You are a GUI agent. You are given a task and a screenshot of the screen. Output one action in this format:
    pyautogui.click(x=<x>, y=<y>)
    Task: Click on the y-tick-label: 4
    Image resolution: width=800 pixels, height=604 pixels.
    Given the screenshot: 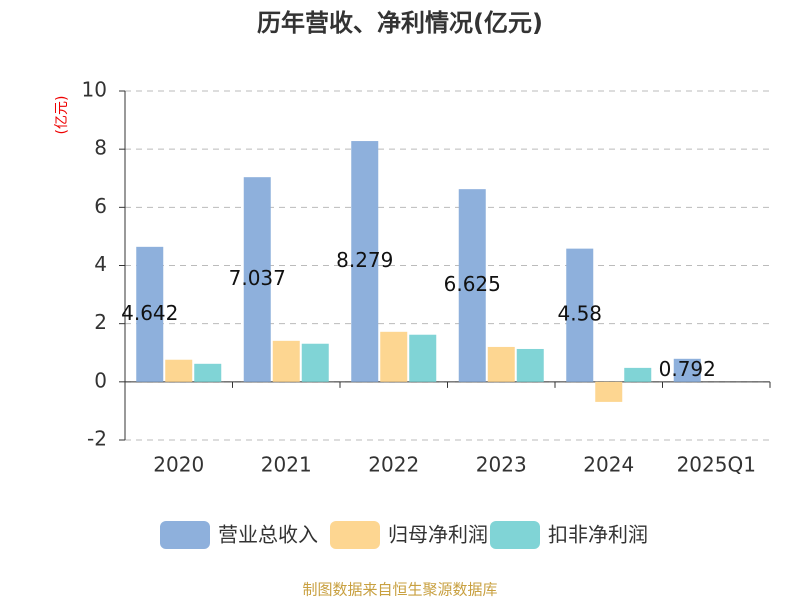 What is the action you would take?
    pyautogui.click(x=100, y=264)
    